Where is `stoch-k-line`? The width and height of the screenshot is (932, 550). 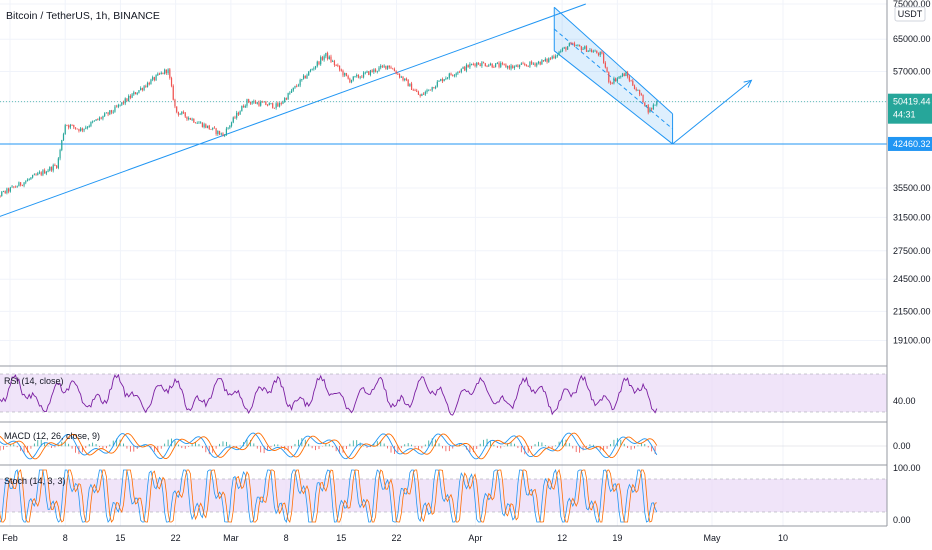
stoch-k-line is located at coordinates (329, 495).